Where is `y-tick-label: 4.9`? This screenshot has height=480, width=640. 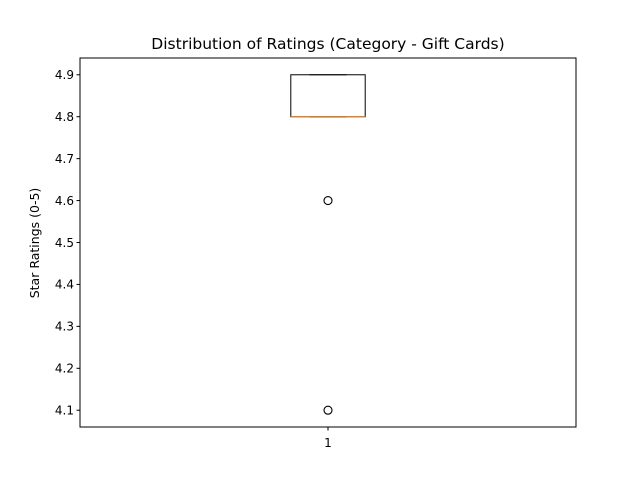 y-tick-label: 4.9 is located at coordinates (64, 75).